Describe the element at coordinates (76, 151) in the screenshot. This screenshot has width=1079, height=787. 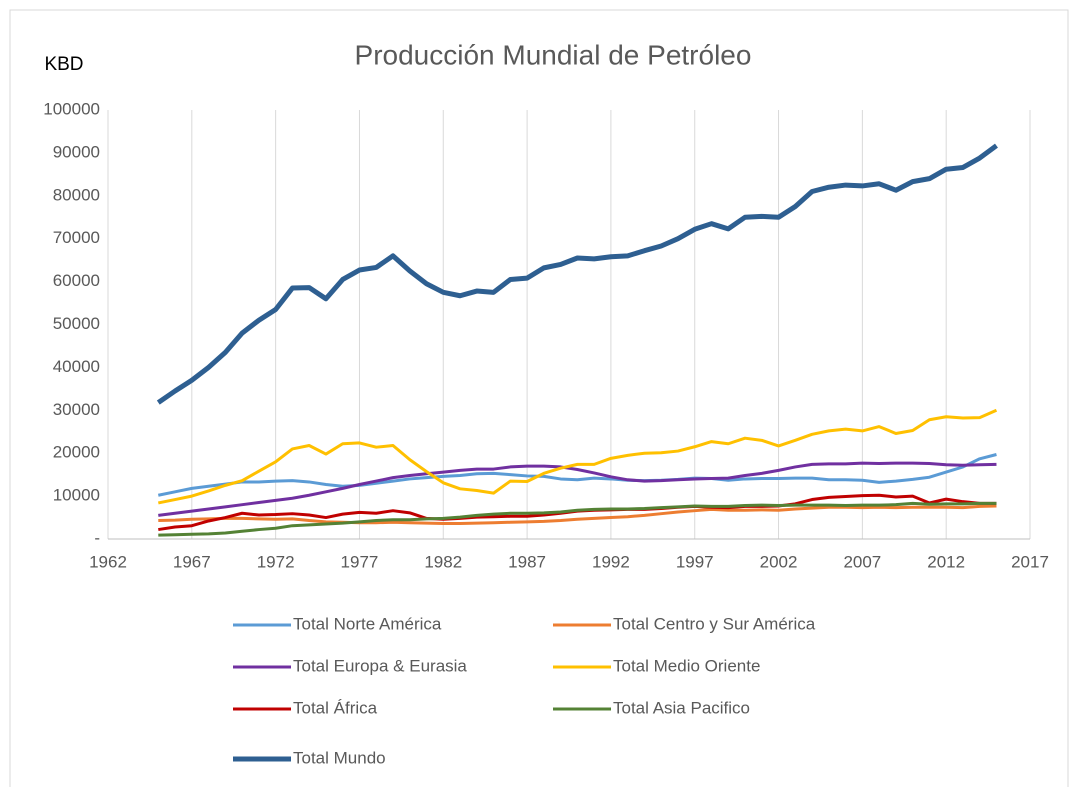
I see `y-tick-label: 90000` at that location.